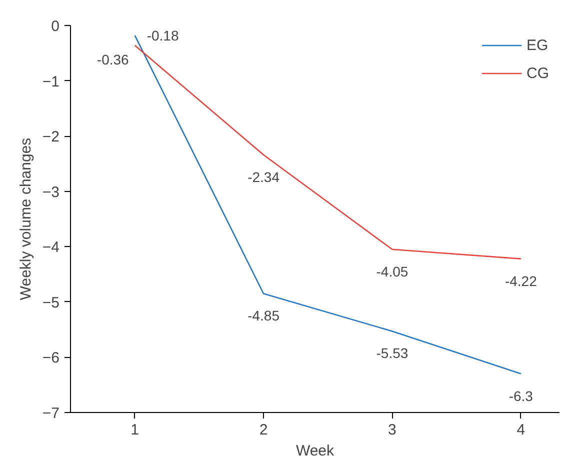  Describe the element at coordinates (51, 303) in the screenshot. I see `y-tick-label: −5` at that location.